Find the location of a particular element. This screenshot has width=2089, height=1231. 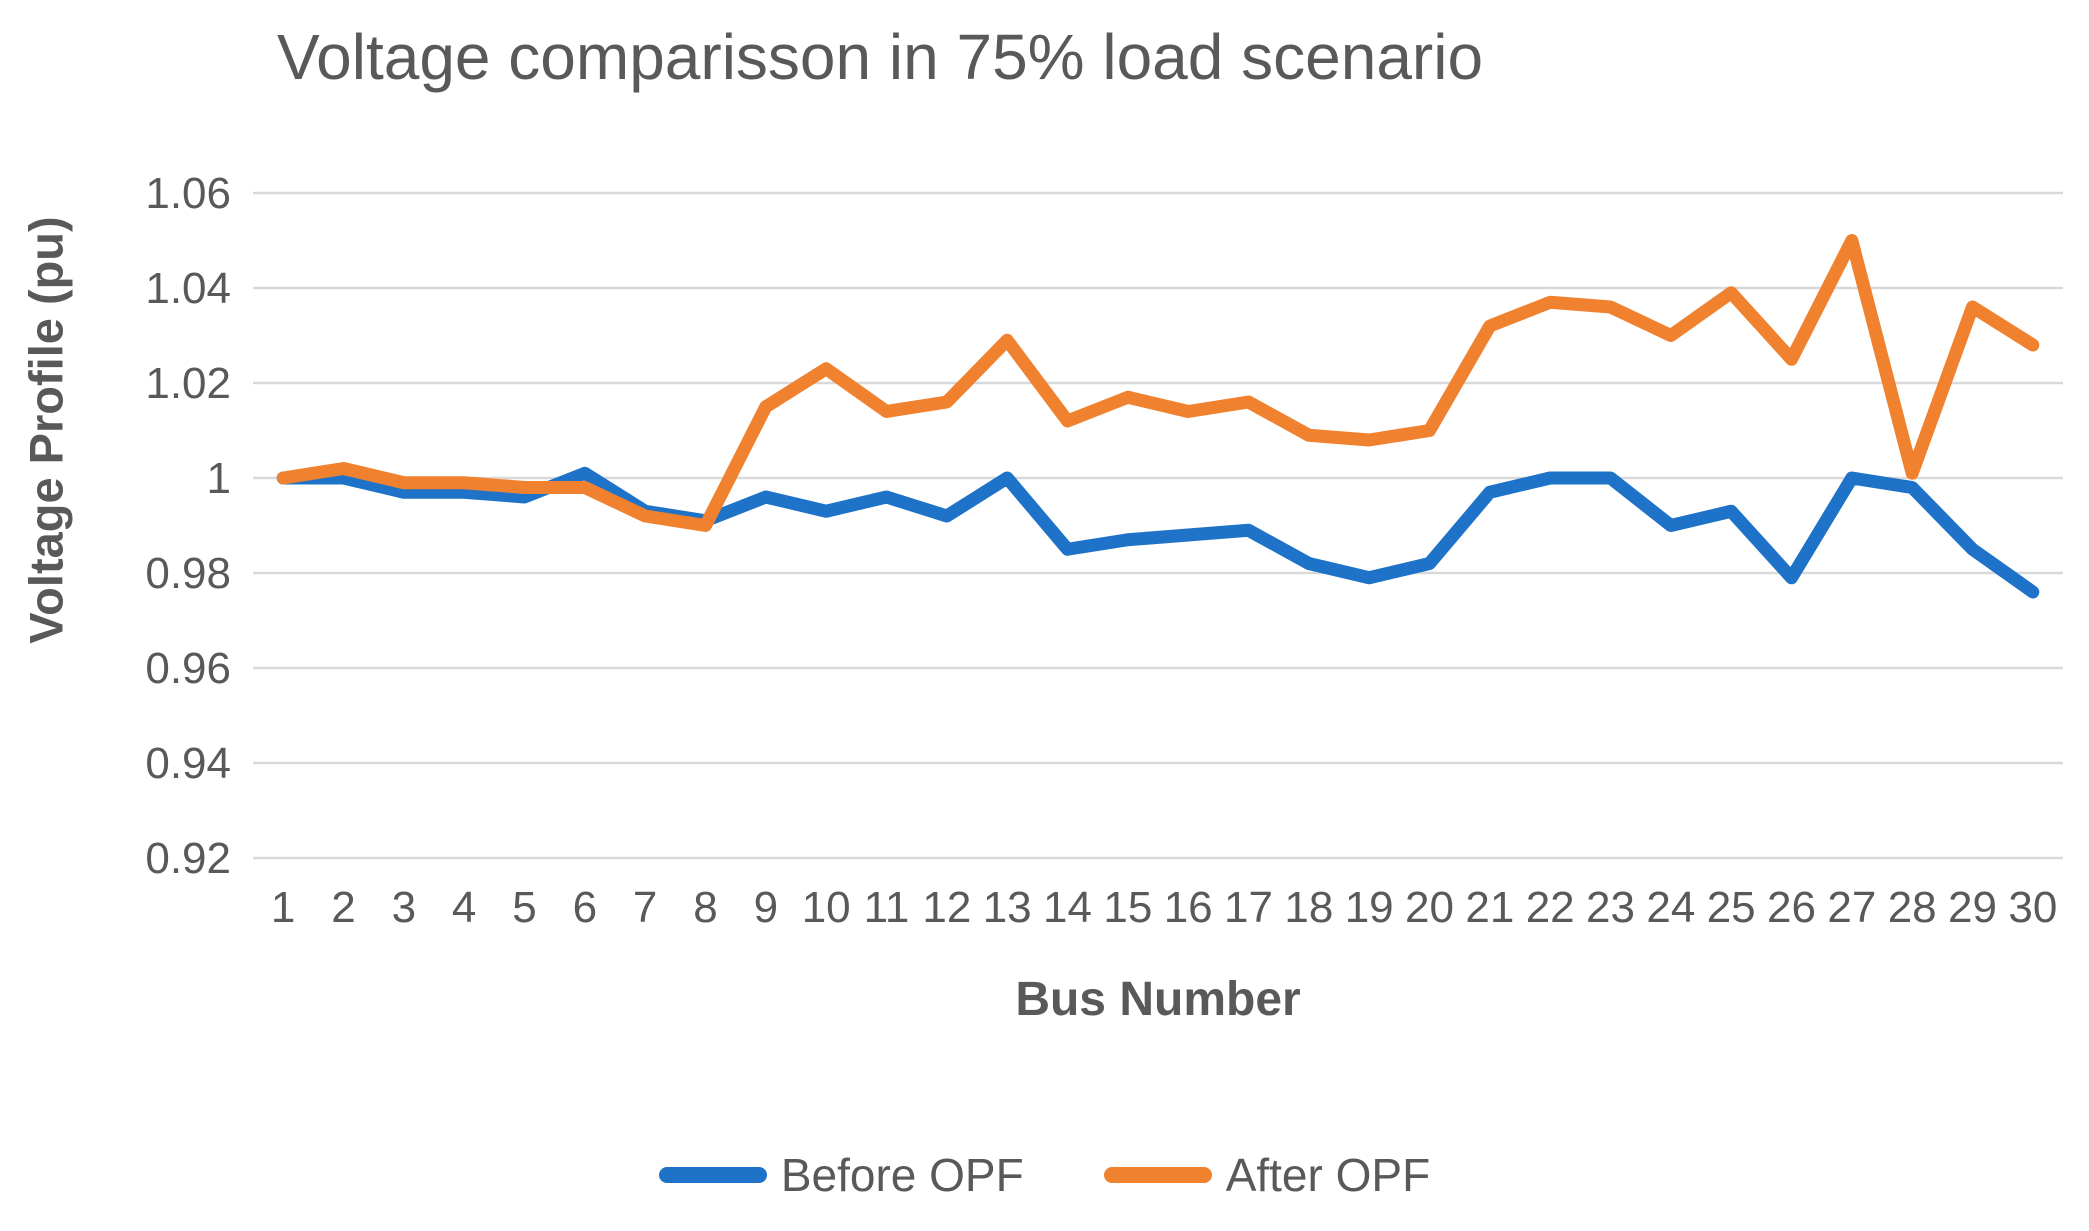

legend-item-after-opf: After OPF is located at coordinates (1267, 1175).